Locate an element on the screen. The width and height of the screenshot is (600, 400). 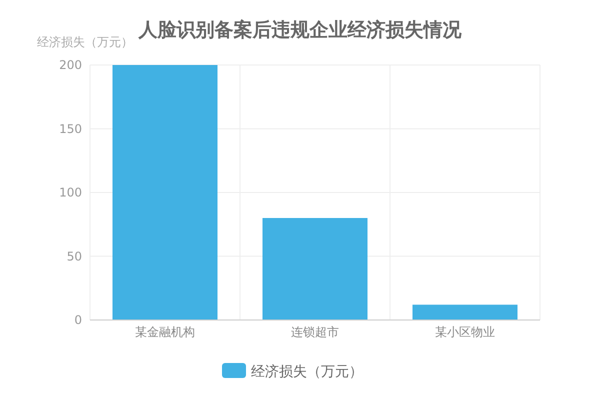
legend-label: 经济损失（万元） is located at coordinates (307, 372).